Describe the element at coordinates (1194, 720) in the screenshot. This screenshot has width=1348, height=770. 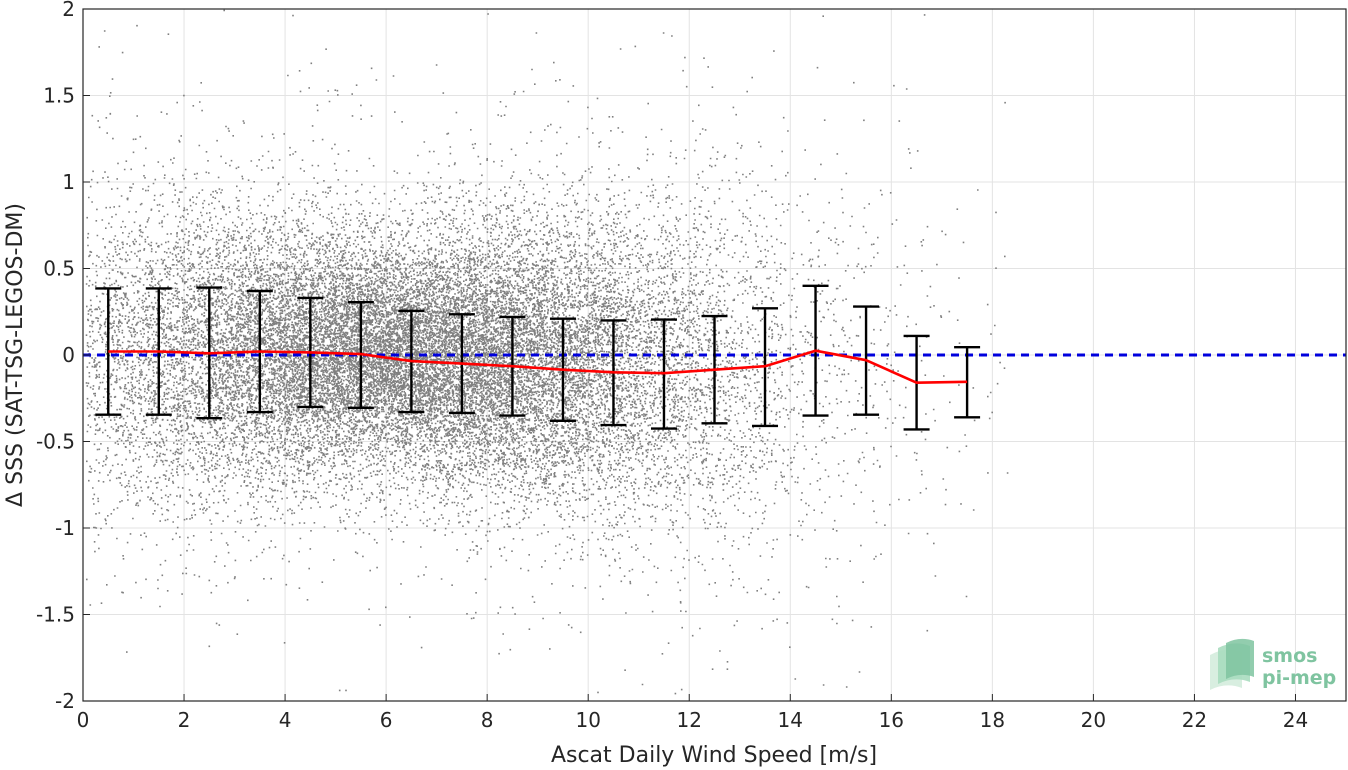
I see `x-tick-label: 22` at that location.